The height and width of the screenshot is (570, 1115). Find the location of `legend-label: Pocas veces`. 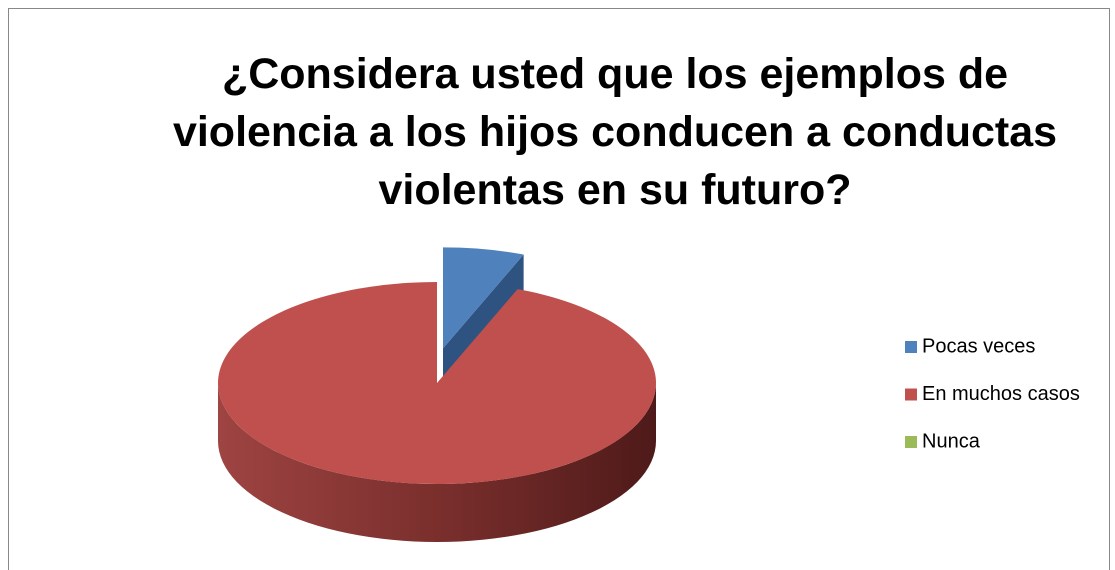

legend-label: Pocas veces is located at coordinates (978, 346).